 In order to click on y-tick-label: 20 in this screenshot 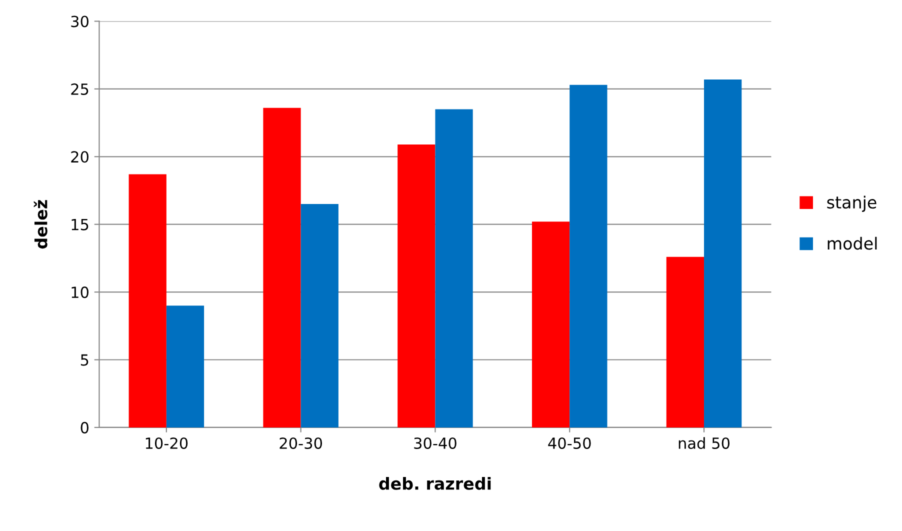, I will do `click(79, 157)`.